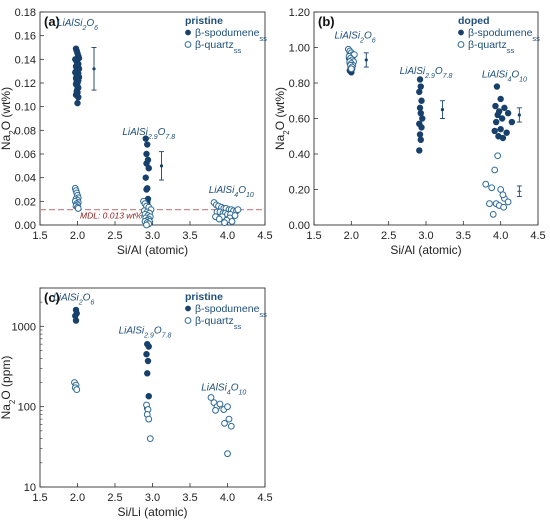 The image size is (550, 524). What do you see at coordinates (474, 21) in the screenshot?
I see `legend-title: doped` at bounding box center [474, 21].